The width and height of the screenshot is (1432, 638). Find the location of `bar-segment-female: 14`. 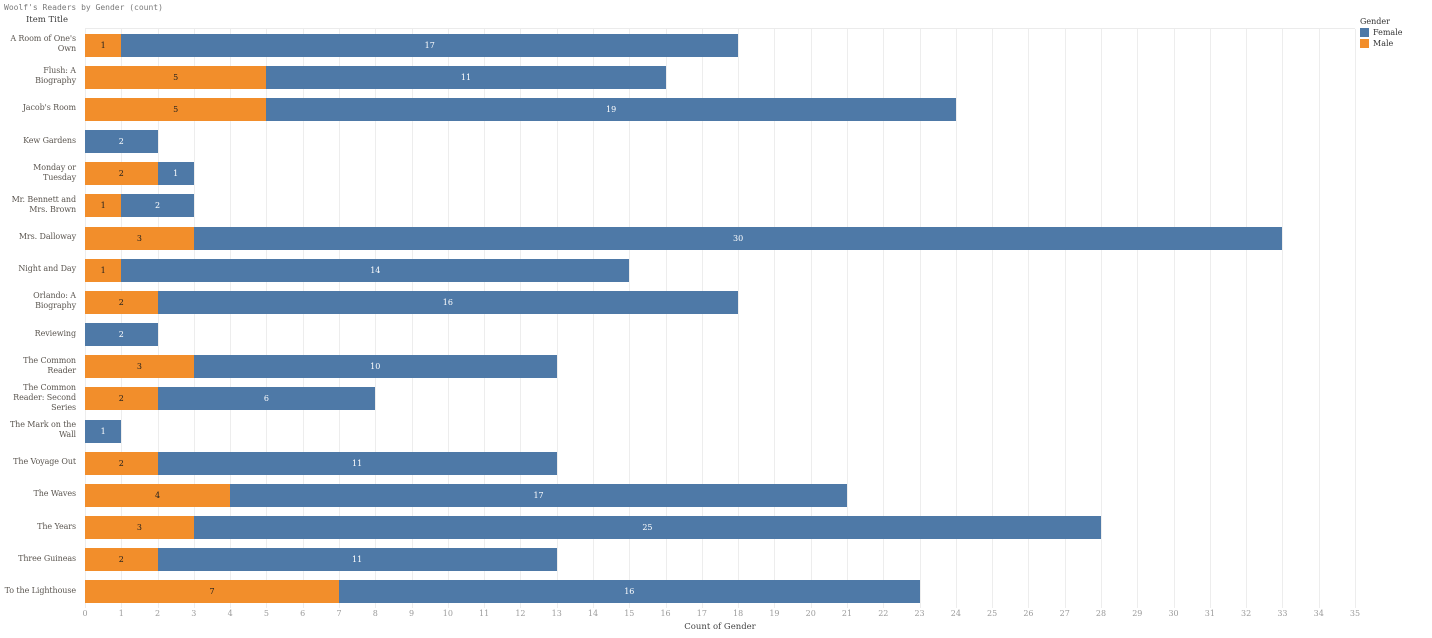

bar-segment-female: 14 is located at coordinates (375, 270).